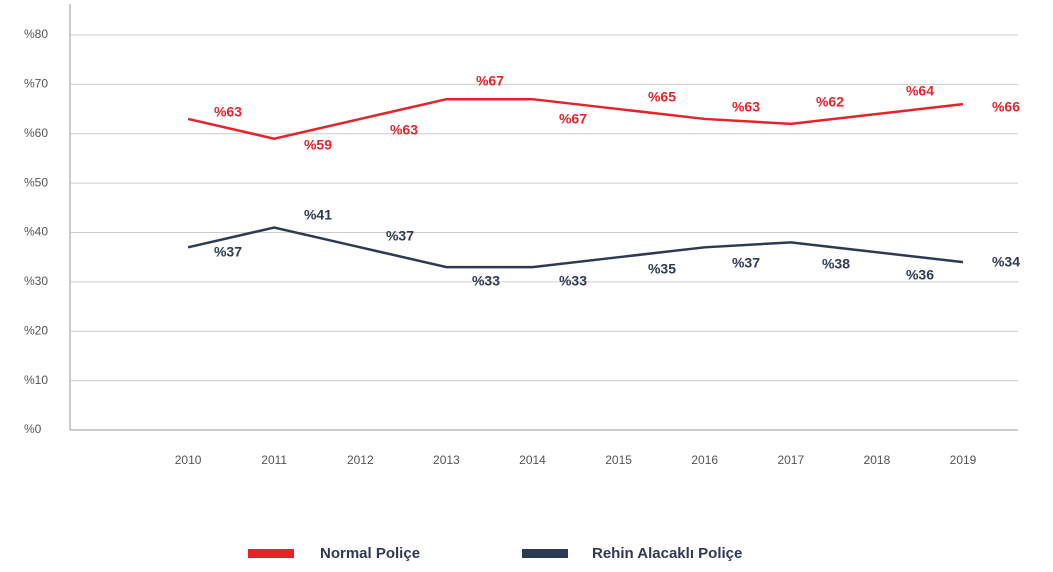  I want to click on x-tick-label: 2010, so click(188, 460).